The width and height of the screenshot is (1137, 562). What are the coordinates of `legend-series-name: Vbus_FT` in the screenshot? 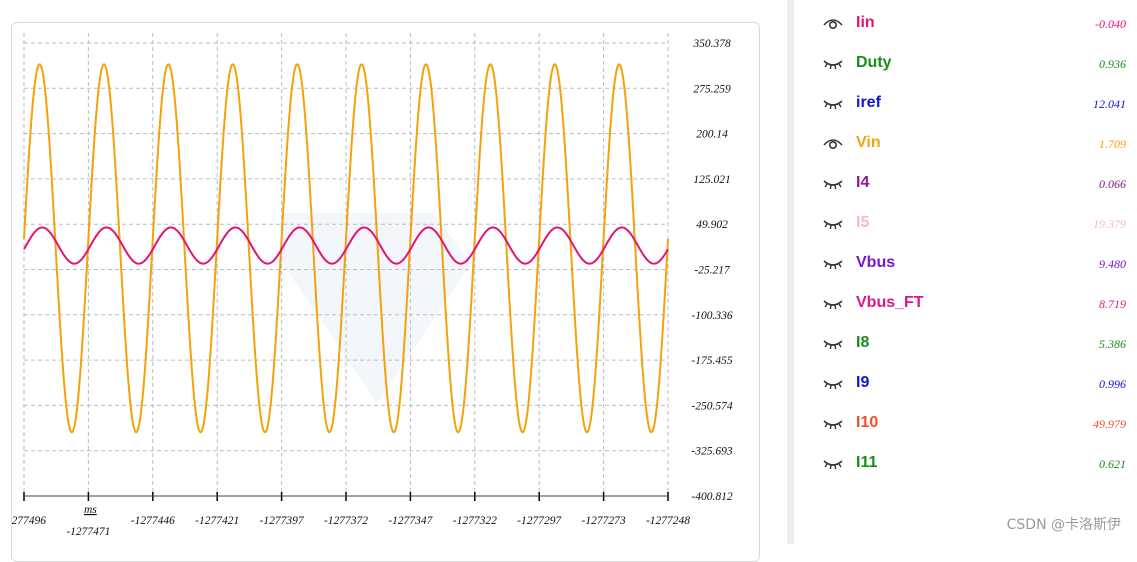 It's located at (890, 302).